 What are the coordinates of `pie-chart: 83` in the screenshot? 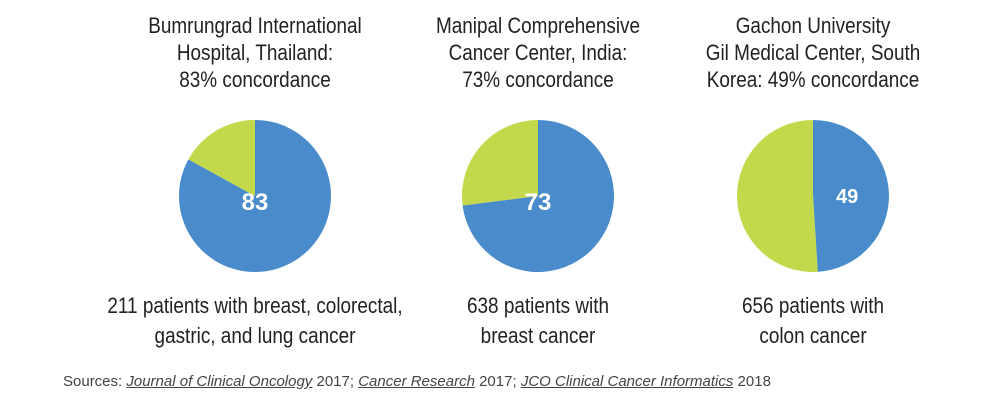 It's located at (255, 196).